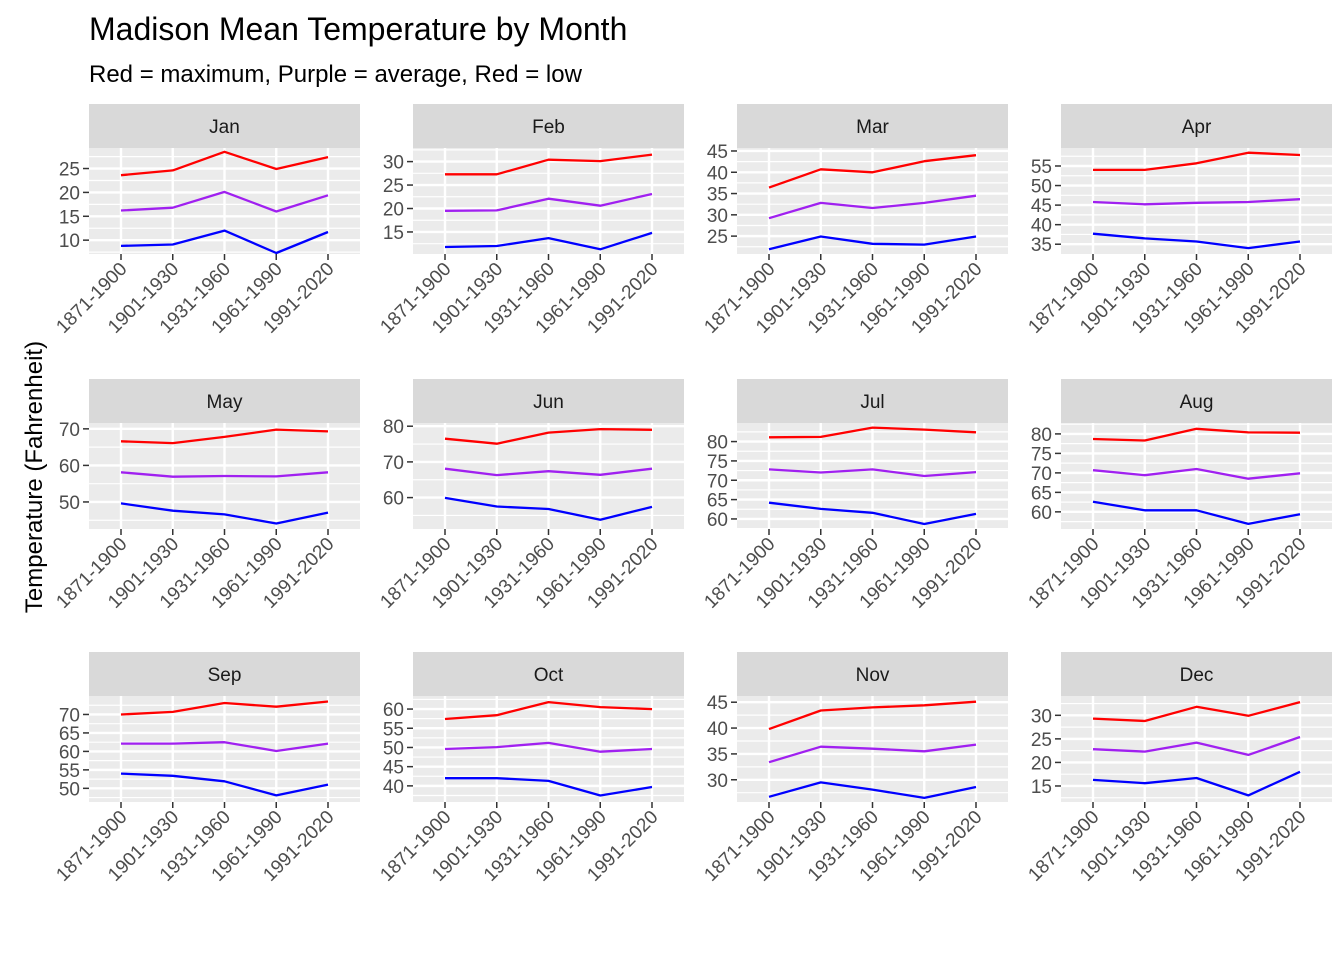 The image size is (1344, 960). I want to click on strip-label: Feb, so click(548, 127).